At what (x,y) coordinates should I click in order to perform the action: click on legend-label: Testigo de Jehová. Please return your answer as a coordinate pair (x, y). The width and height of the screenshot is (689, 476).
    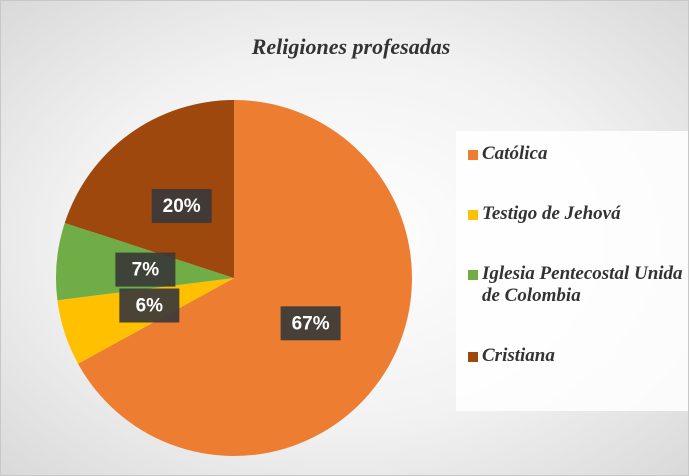
    Looking at the image, I should click on (551, 213).